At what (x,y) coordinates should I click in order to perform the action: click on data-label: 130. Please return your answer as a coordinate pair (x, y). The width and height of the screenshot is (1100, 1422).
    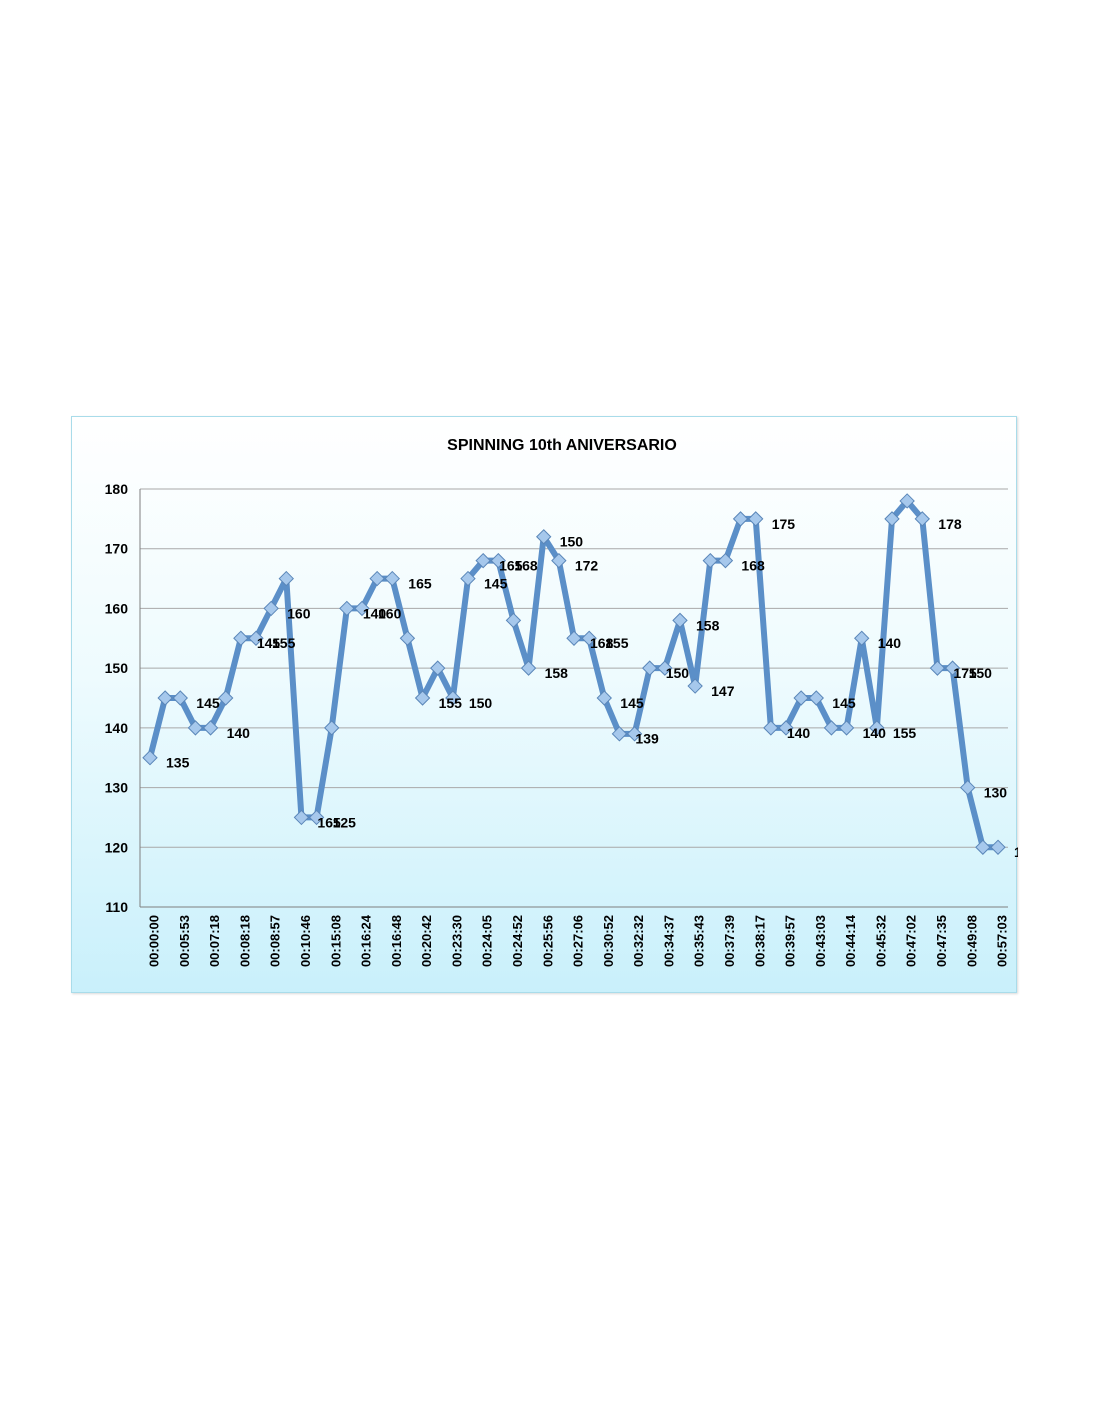
    Looking at the image, I should click on (996, 792).